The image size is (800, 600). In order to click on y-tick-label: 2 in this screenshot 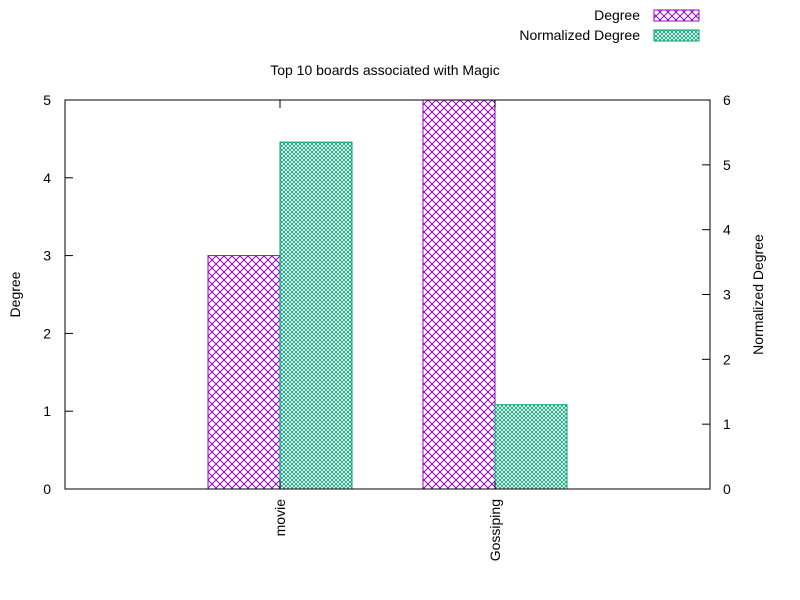, I will do `click(47, 333)`.